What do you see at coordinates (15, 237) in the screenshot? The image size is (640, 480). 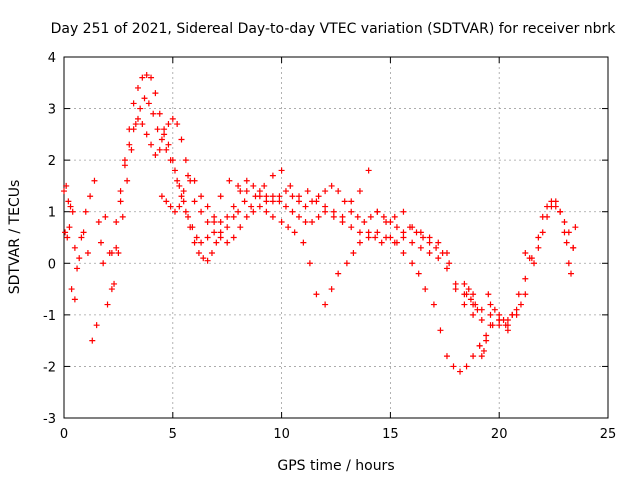 I see `y-axis-title: SDTVAR / TECUs` at bounding box center [15, 237].